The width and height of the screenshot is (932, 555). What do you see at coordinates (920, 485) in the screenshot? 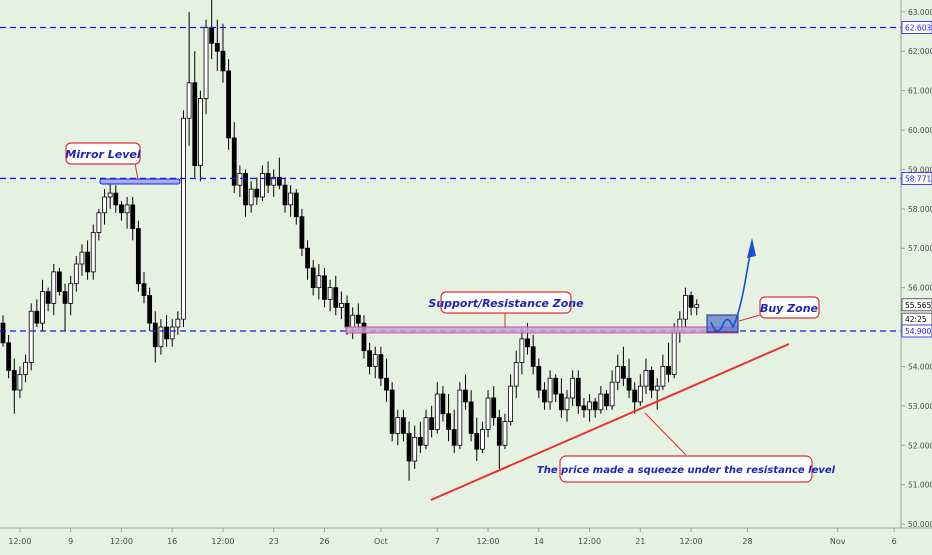
I see `y-tick-label: 51.000` at bounding box center [920, 485].